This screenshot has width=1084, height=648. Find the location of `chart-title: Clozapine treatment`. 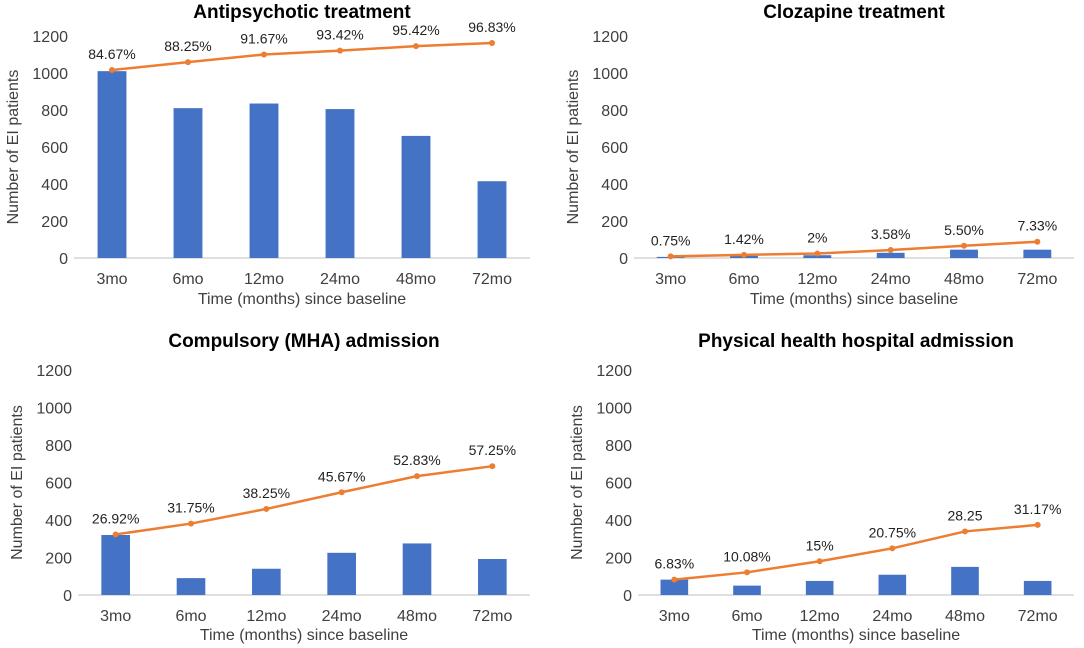

chart-title: Clozapine treatment is located at coordinates (854, 12).